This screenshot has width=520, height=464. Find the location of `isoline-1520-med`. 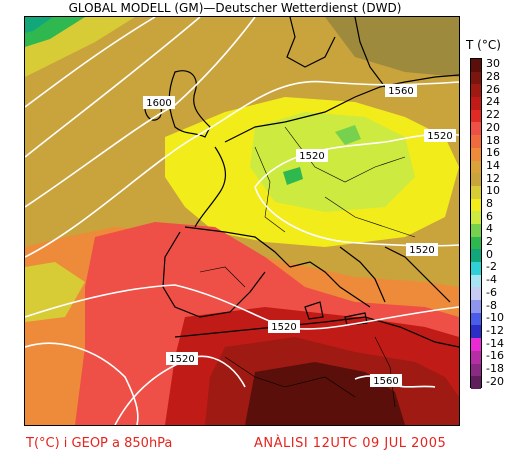

isoline-1520-med is located at coordinates (242, 307).